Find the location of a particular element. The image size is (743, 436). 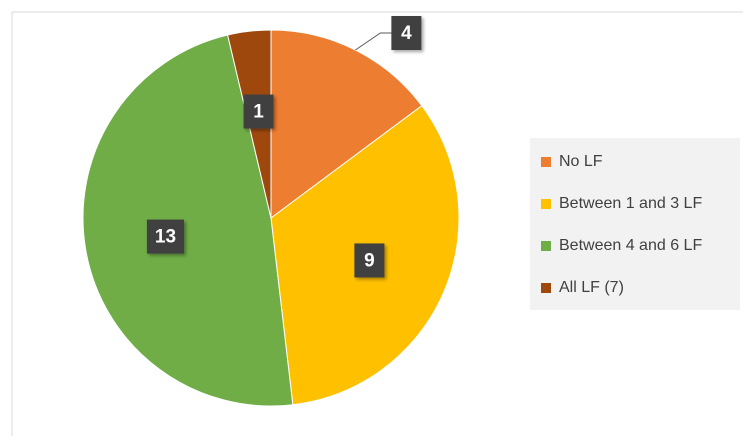

data-label-text: 1 is located at coordinates (258, 112).